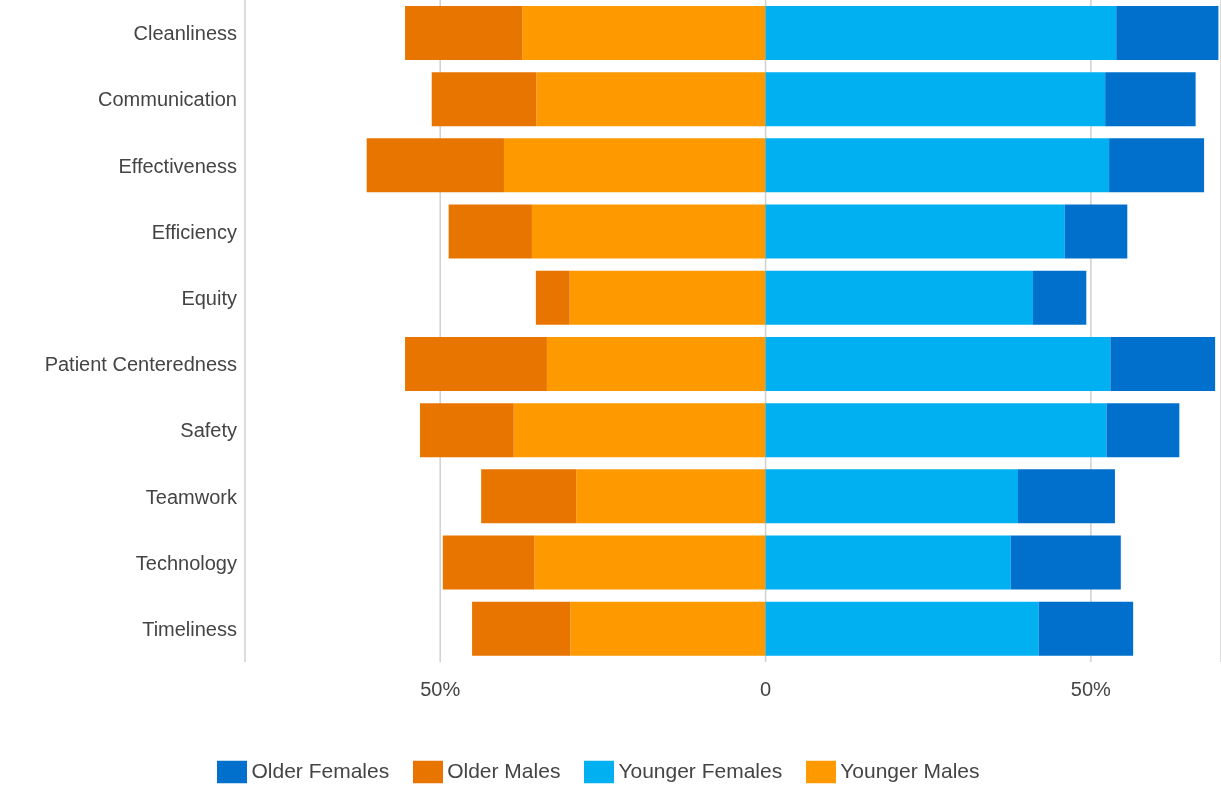 This screenshot has height=791, width=1221. What do you see at coordinates (910, 770) in the screenshot?
I see `legend-label: Younger Males` at bounding box center [910, 770].